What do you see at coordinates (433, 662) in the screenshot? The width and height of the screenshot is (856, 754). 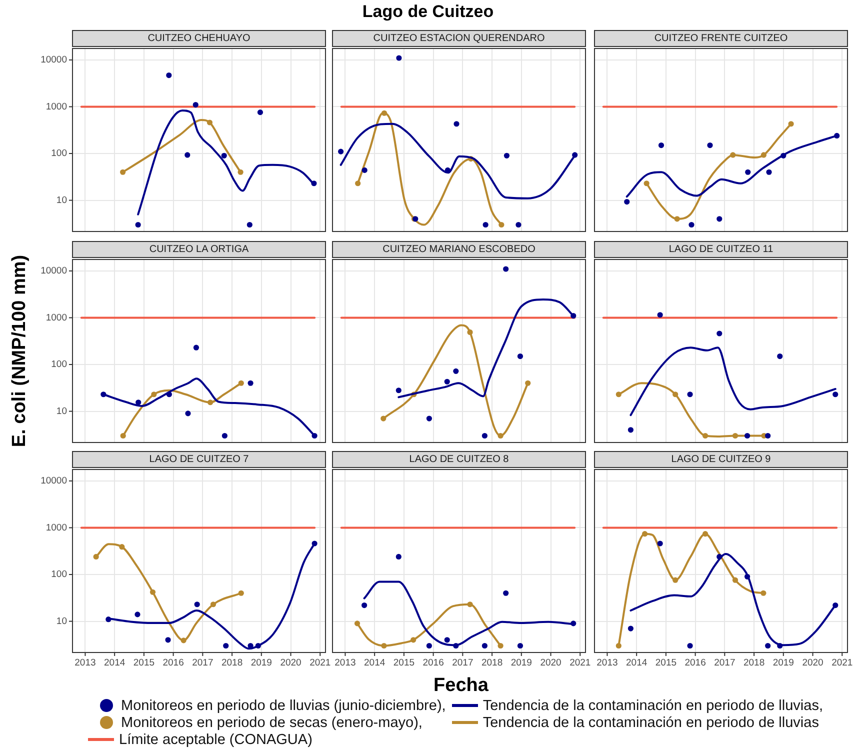 I see `x-tick-label: 2016` at bounding box center [433, 662].